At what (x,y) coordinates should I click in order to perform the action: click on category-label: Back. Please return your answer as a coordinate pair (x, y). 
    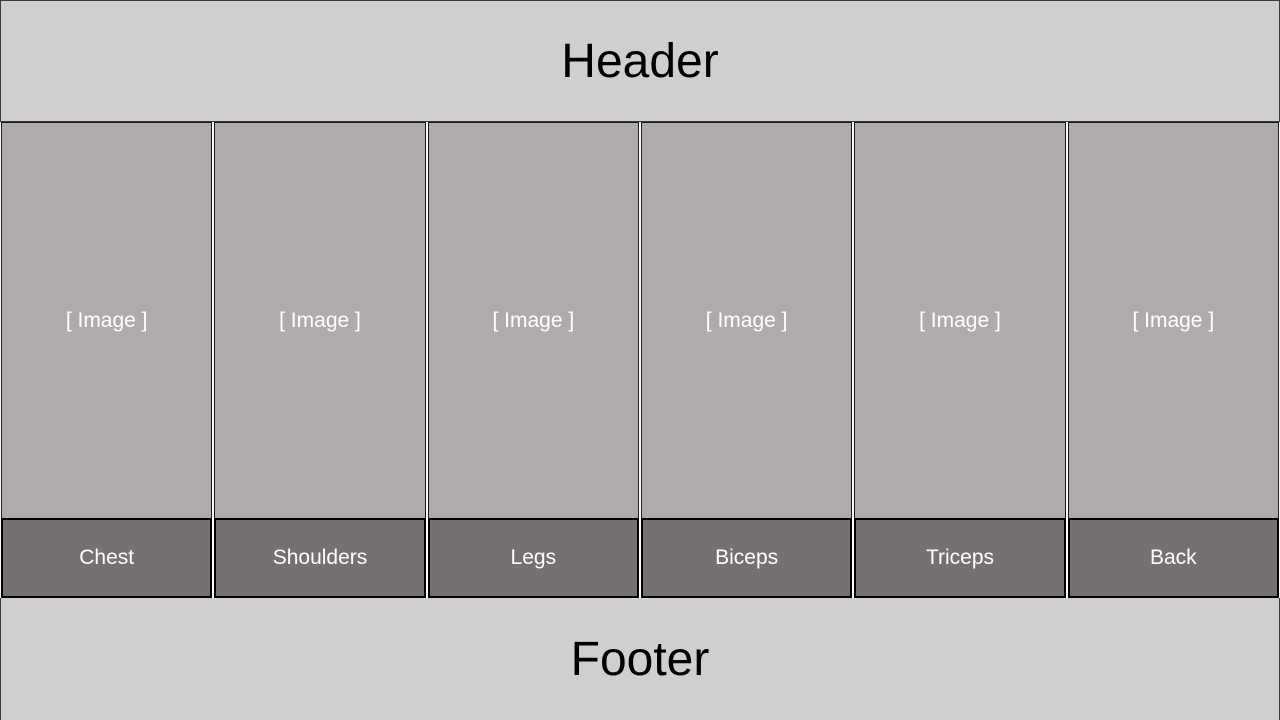
    Looking at the image, I should click on (1173, 557).